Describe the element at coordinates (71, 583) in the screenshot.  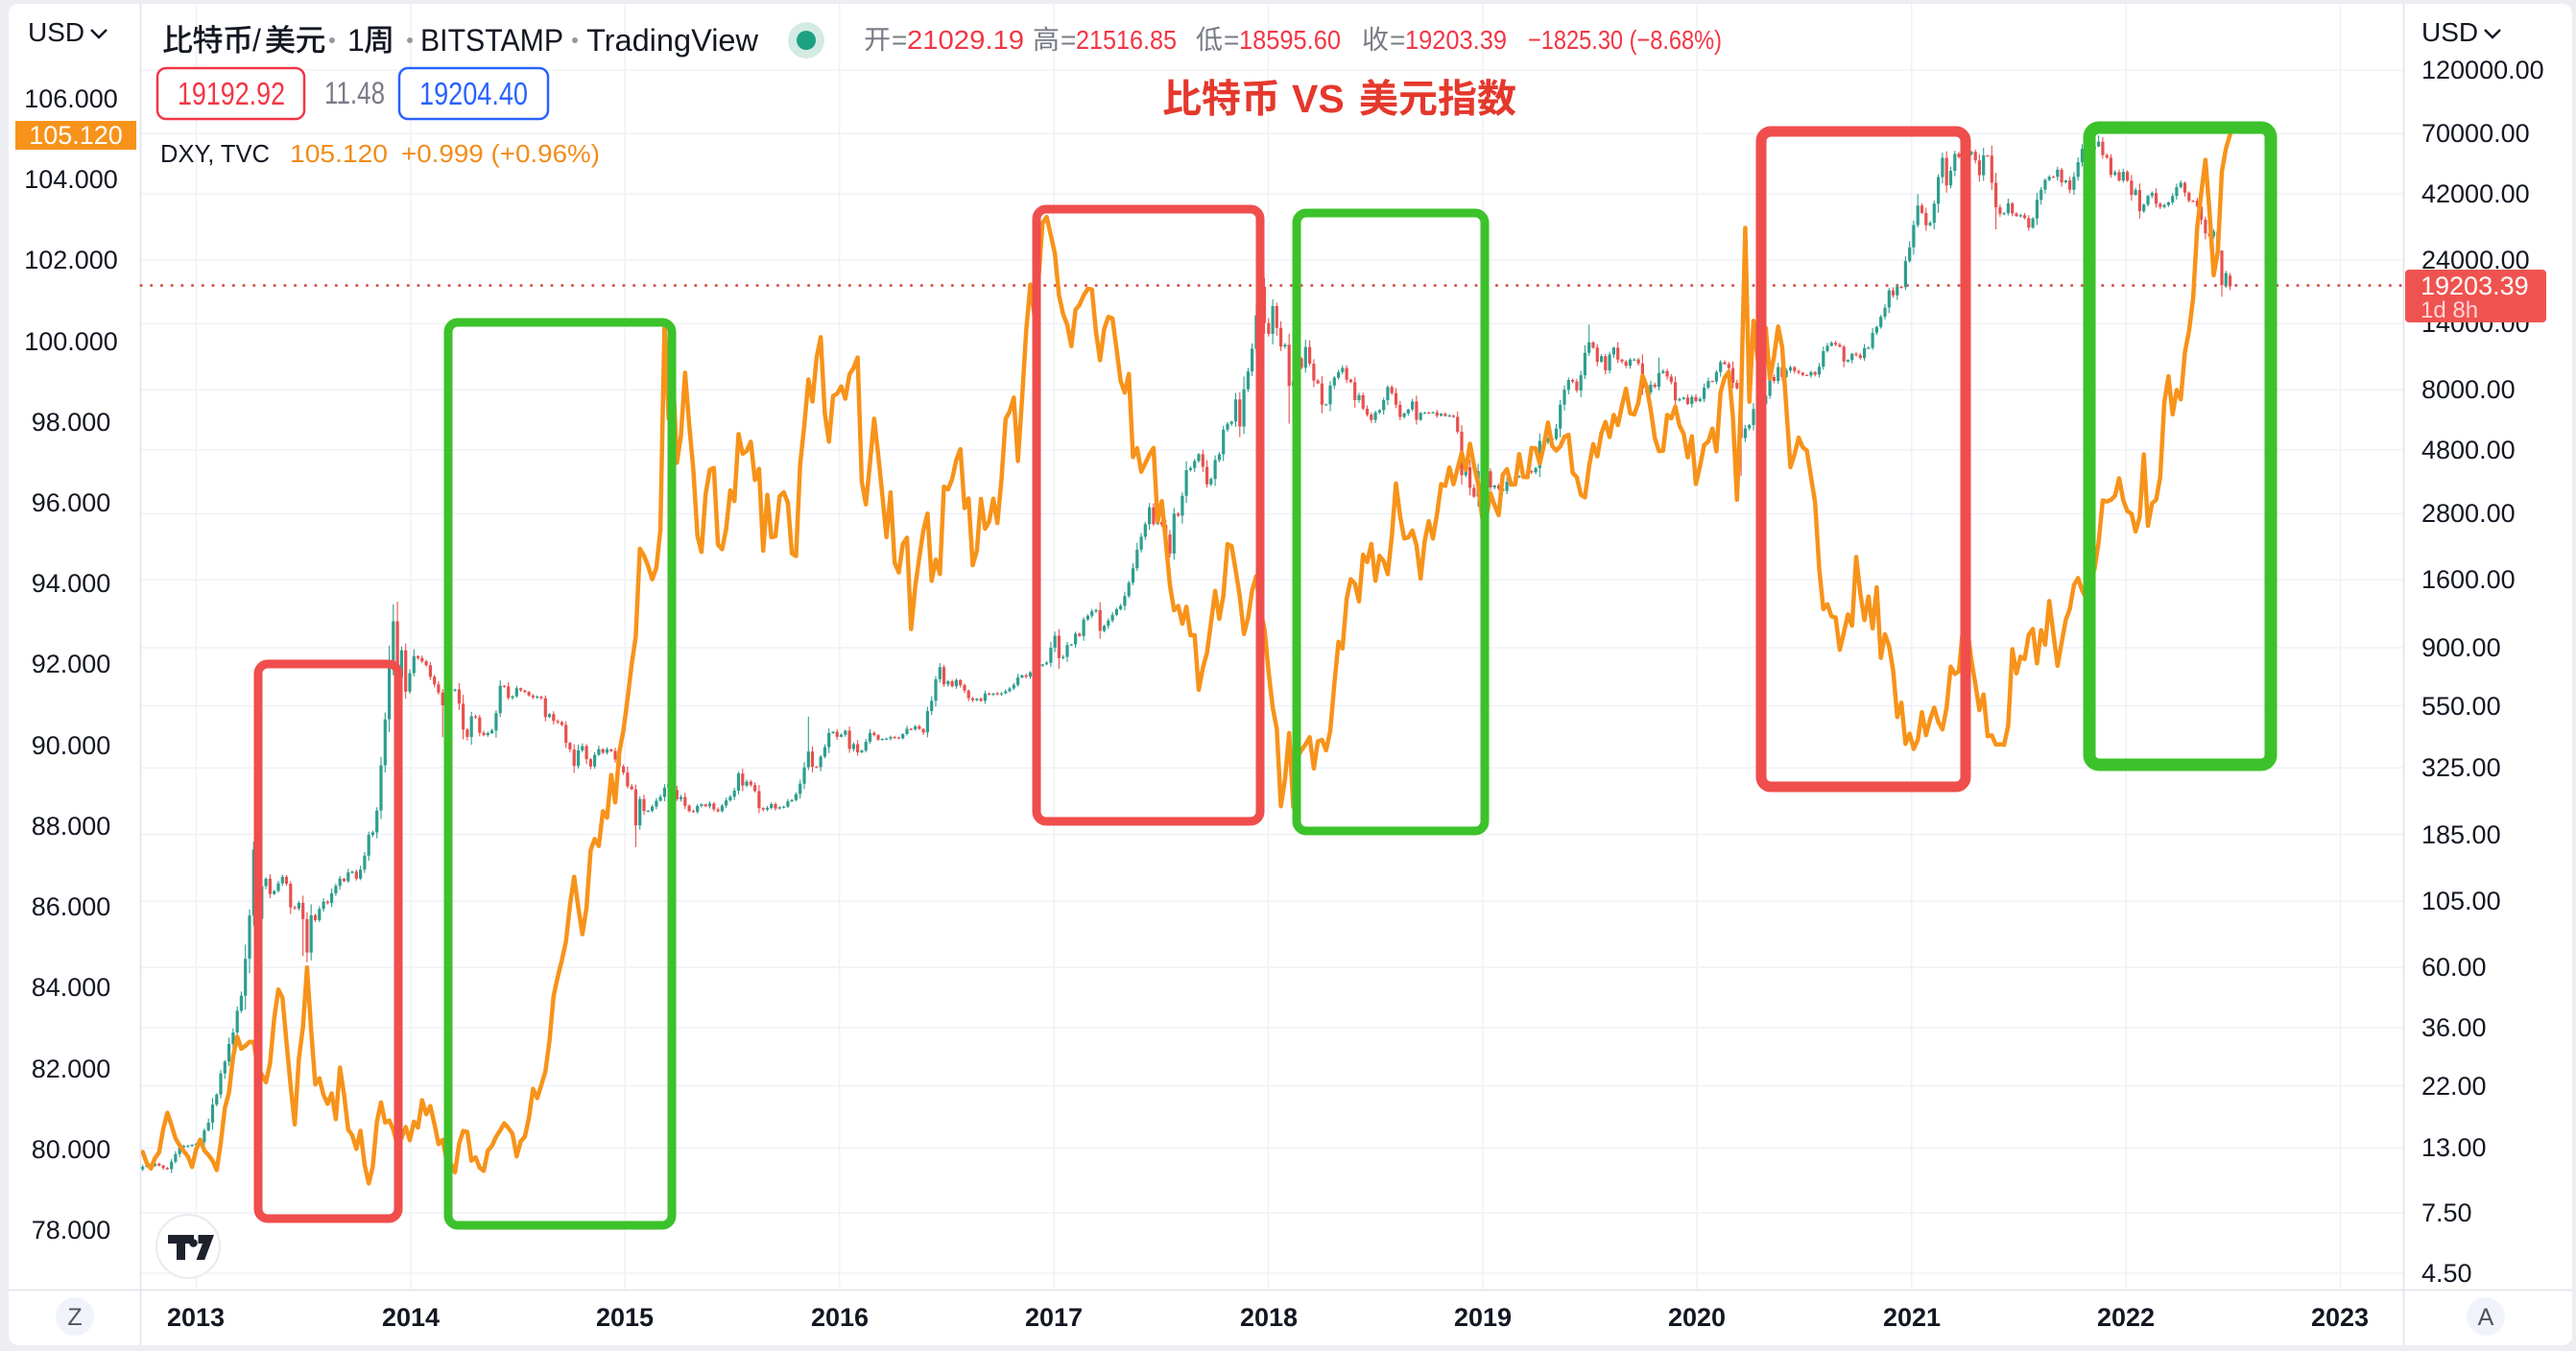
I see `svg-text: 94.000` at that location.